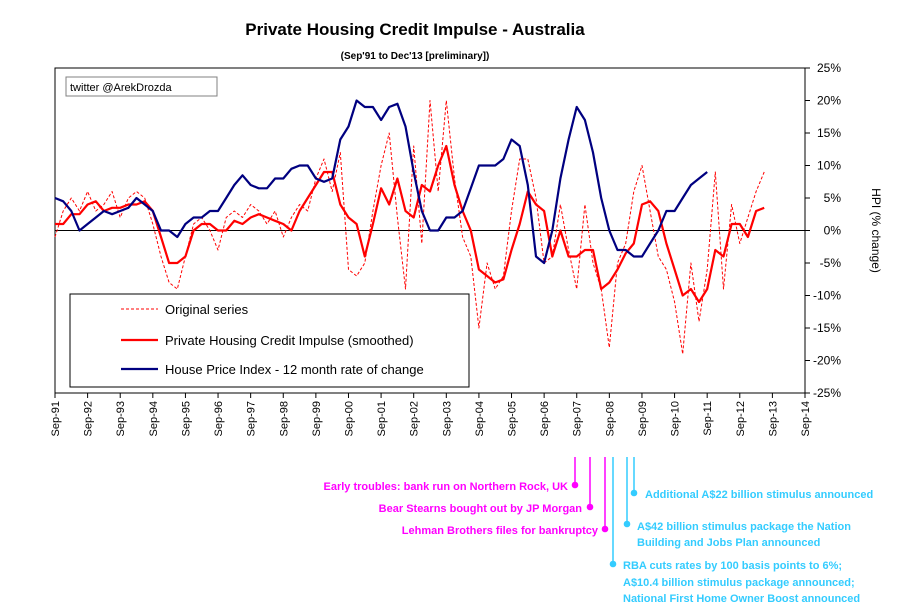 This screenshot has width=903, height=614. What do you see at coordinates (676, 418) in the screenshot?
I see `x-tick-label: Sep-10` at bounding box center [676, 418].